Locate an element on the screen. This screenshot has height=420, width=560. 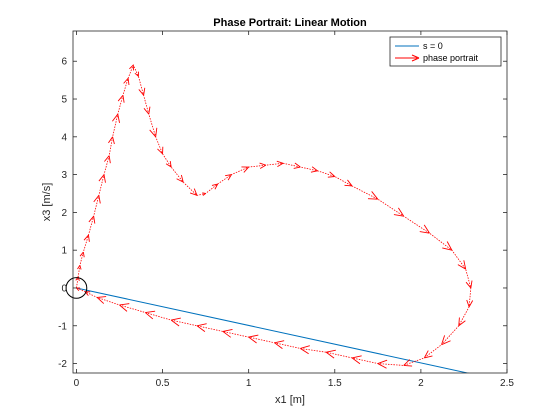
x-tick-label: 2 is located at coordinates (421, 383).